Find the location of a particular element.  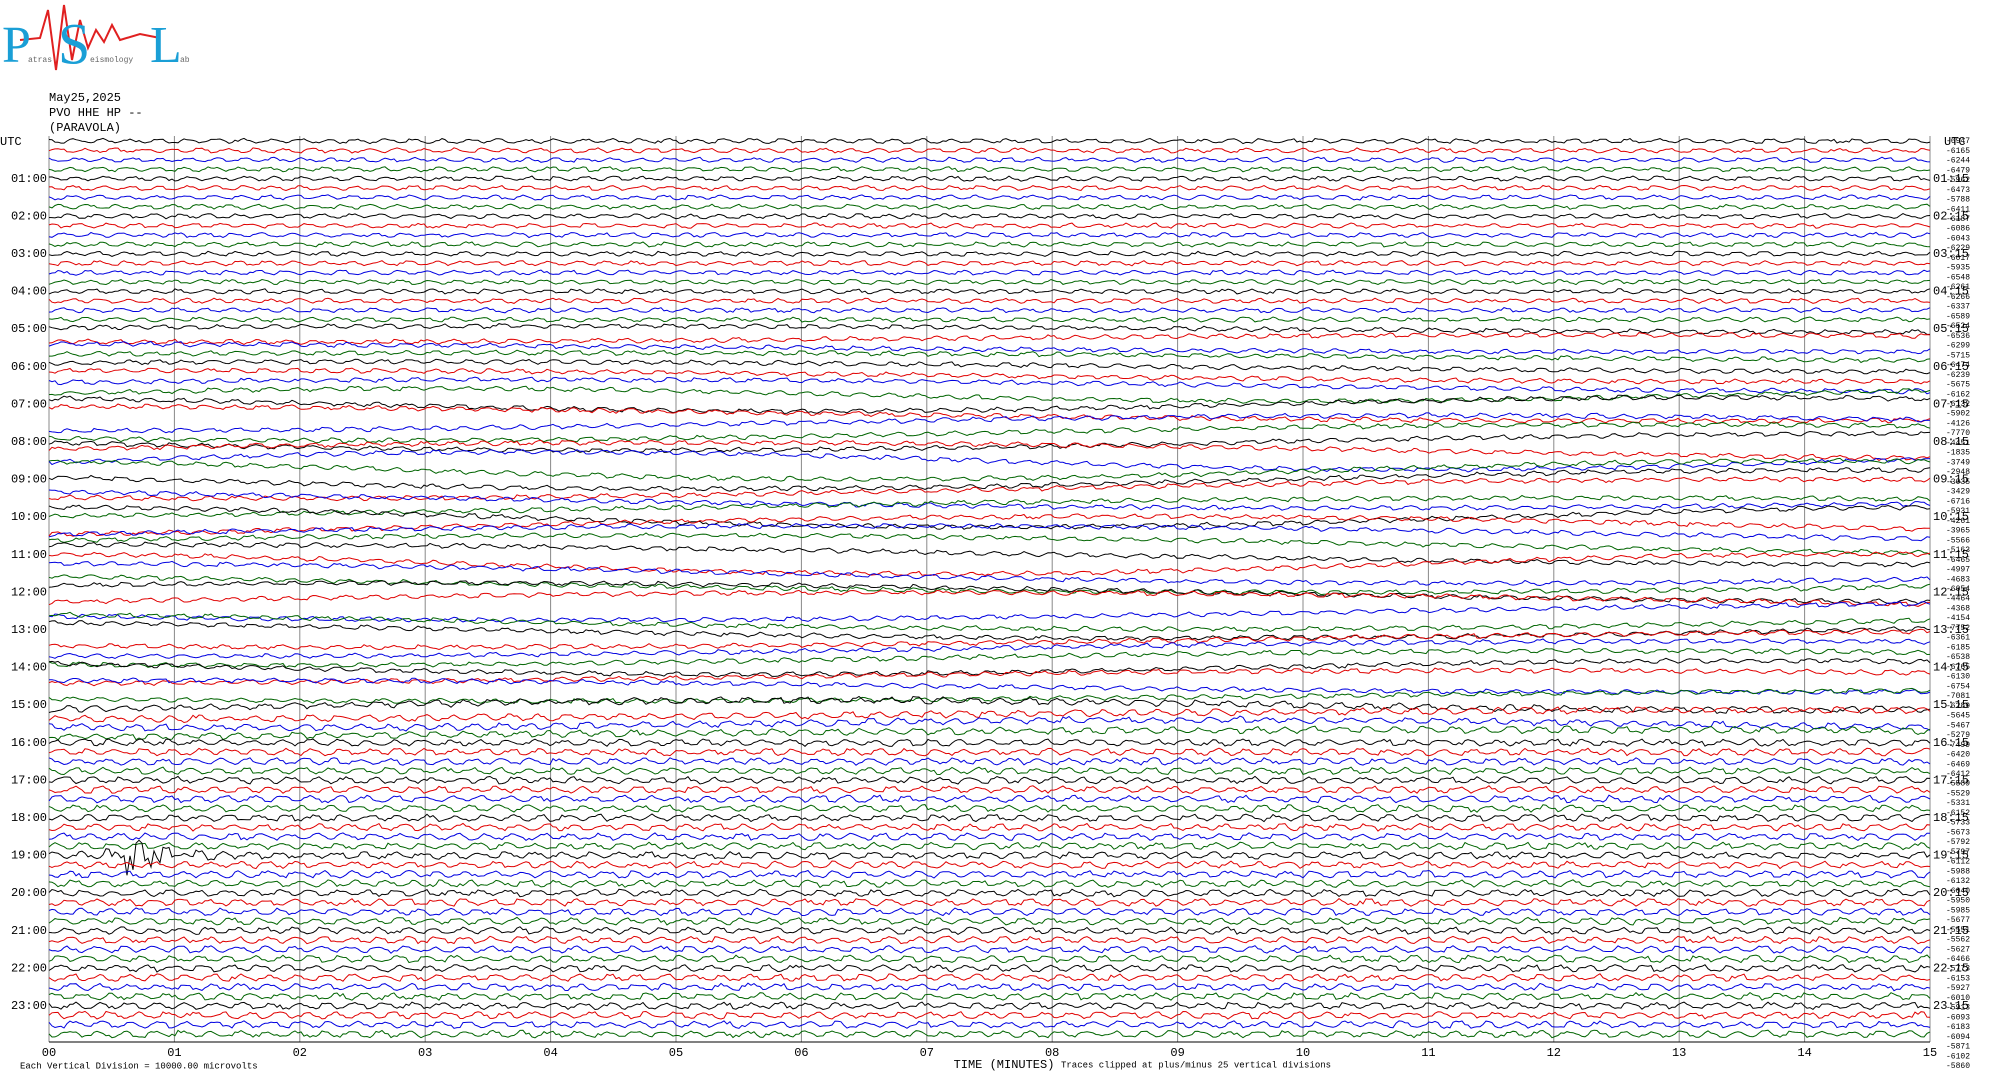

offset-label: -5279 is located at coordinates (1958, 735).